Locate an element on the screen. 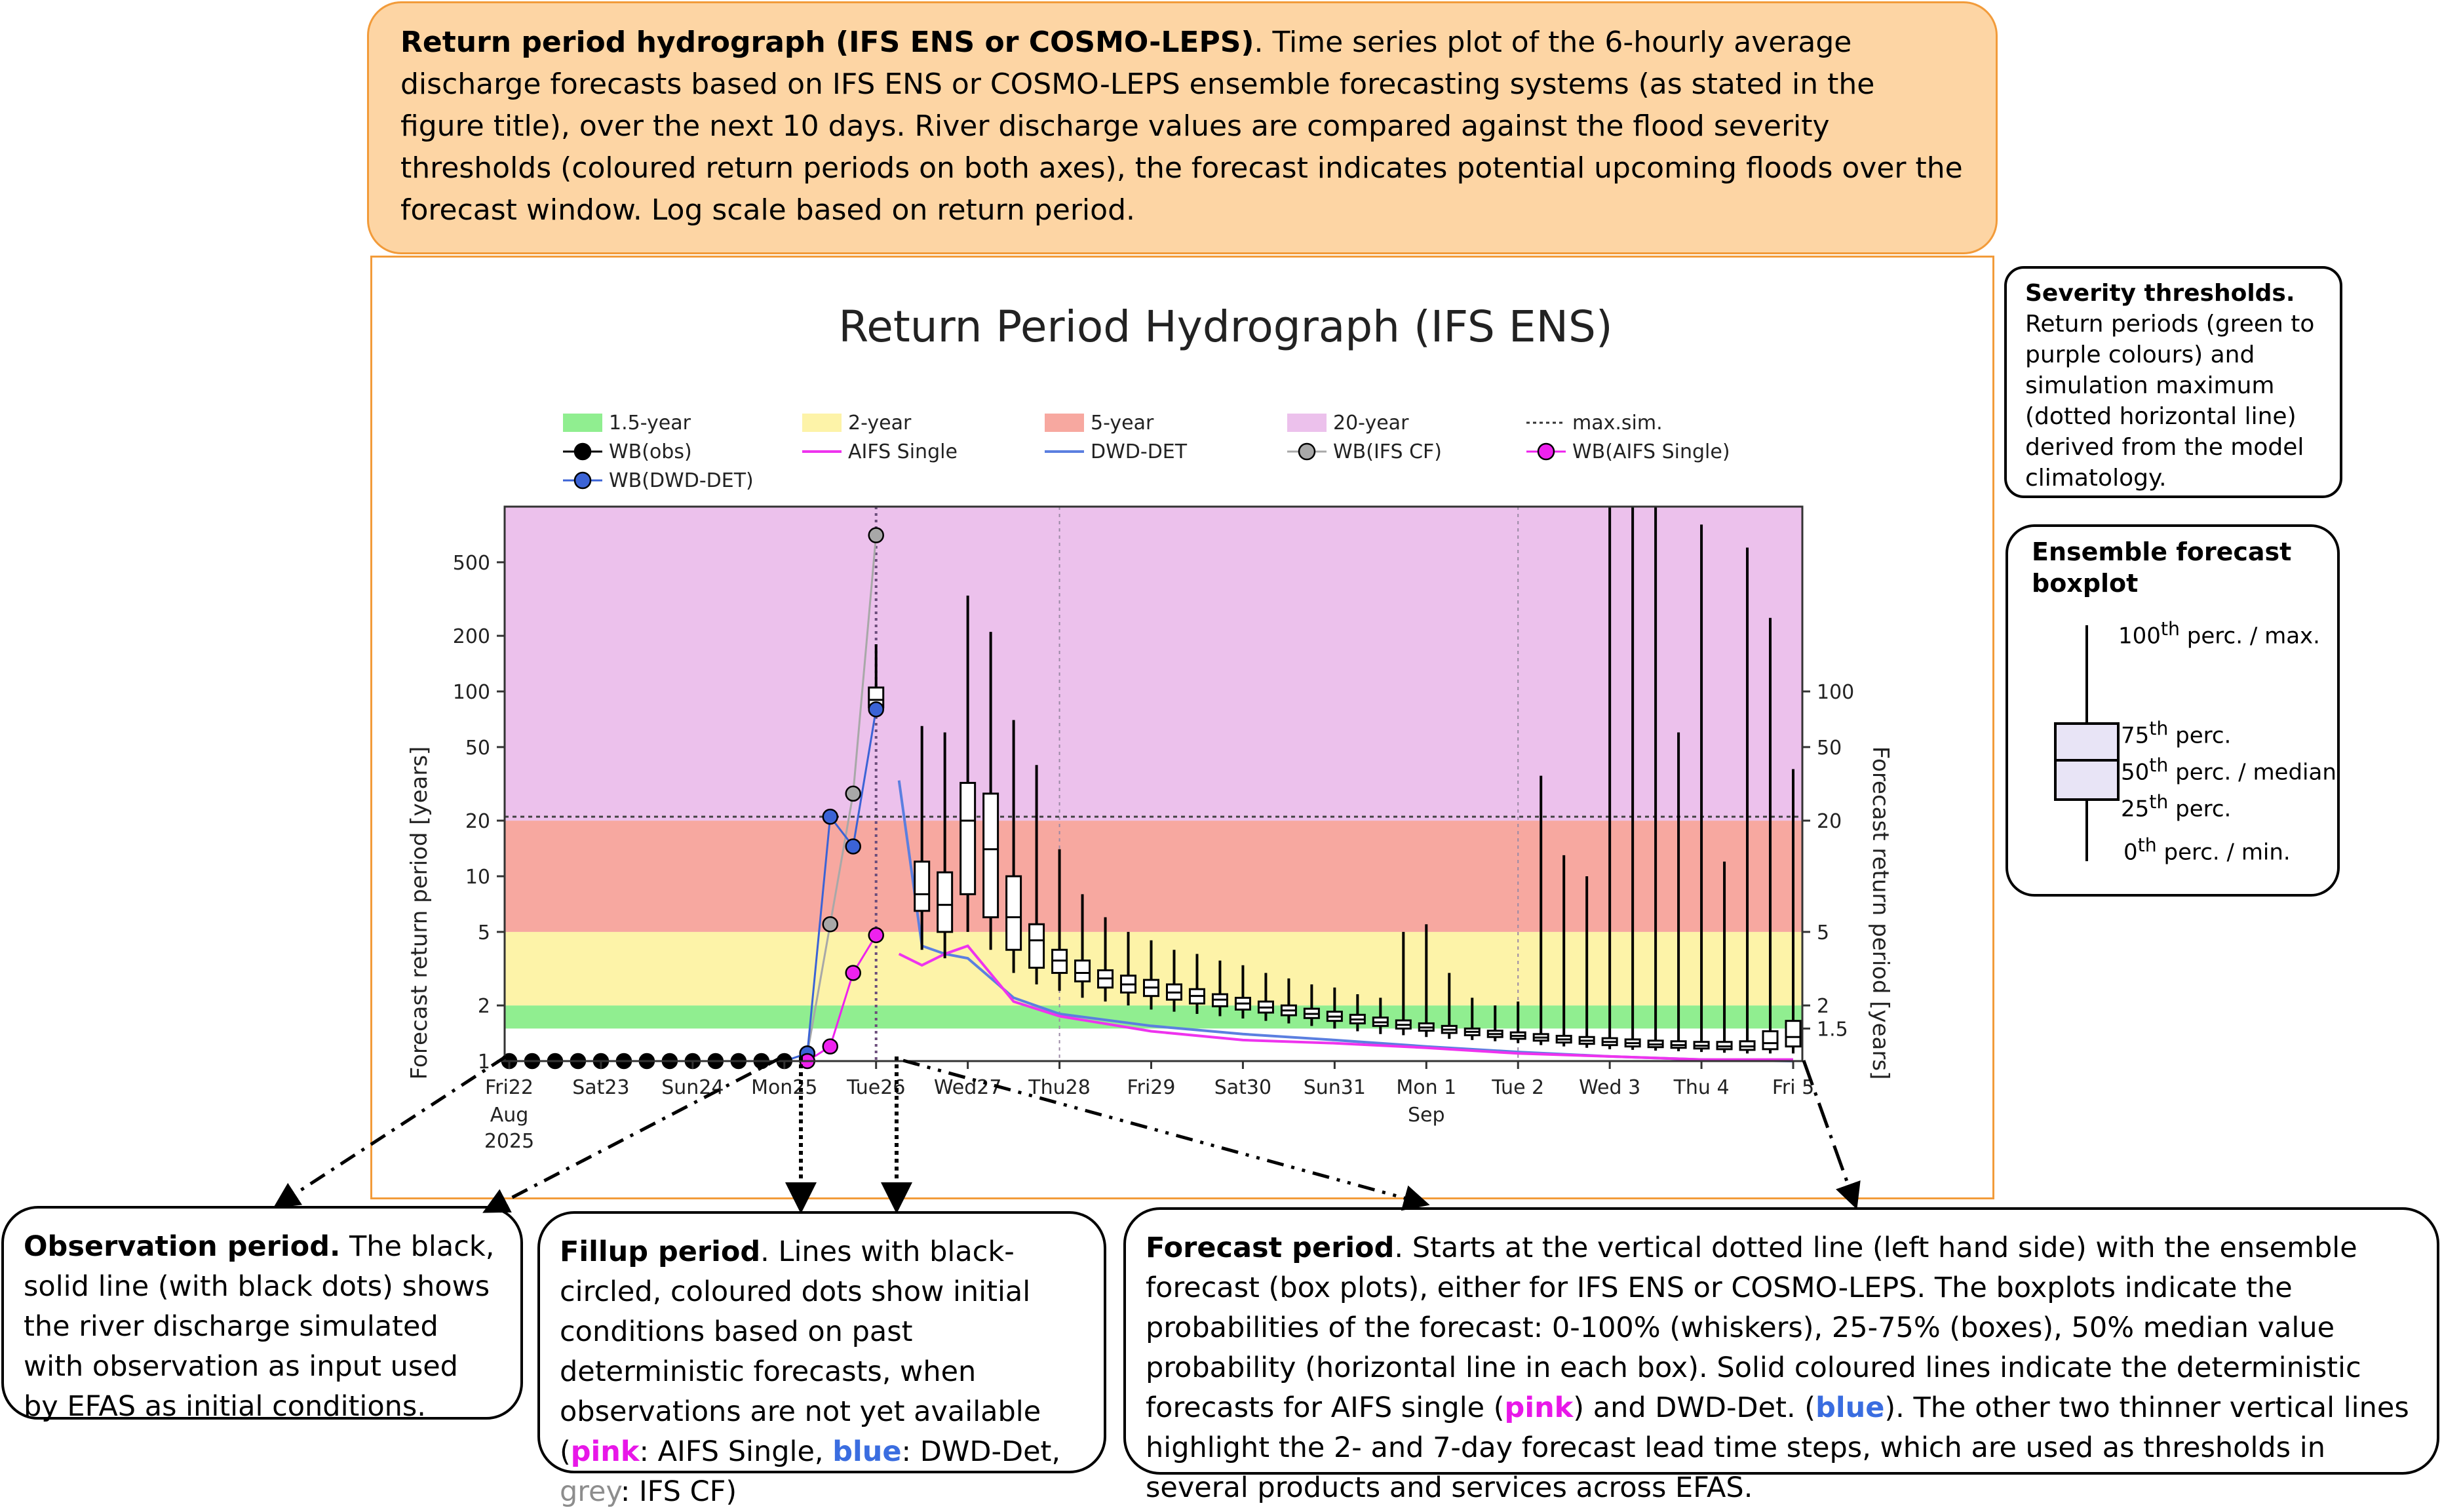 The height and width of the screenshot is (1512, 2442). label-p50: 50th perc. / median is located at coordinates (2228, 770).